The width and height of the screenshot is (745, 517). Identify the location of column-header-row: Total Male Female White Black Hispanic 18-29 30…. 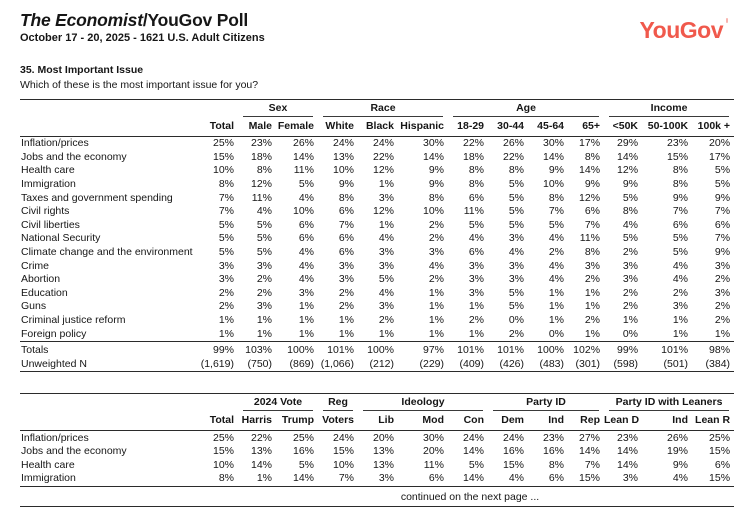
(377, 127).